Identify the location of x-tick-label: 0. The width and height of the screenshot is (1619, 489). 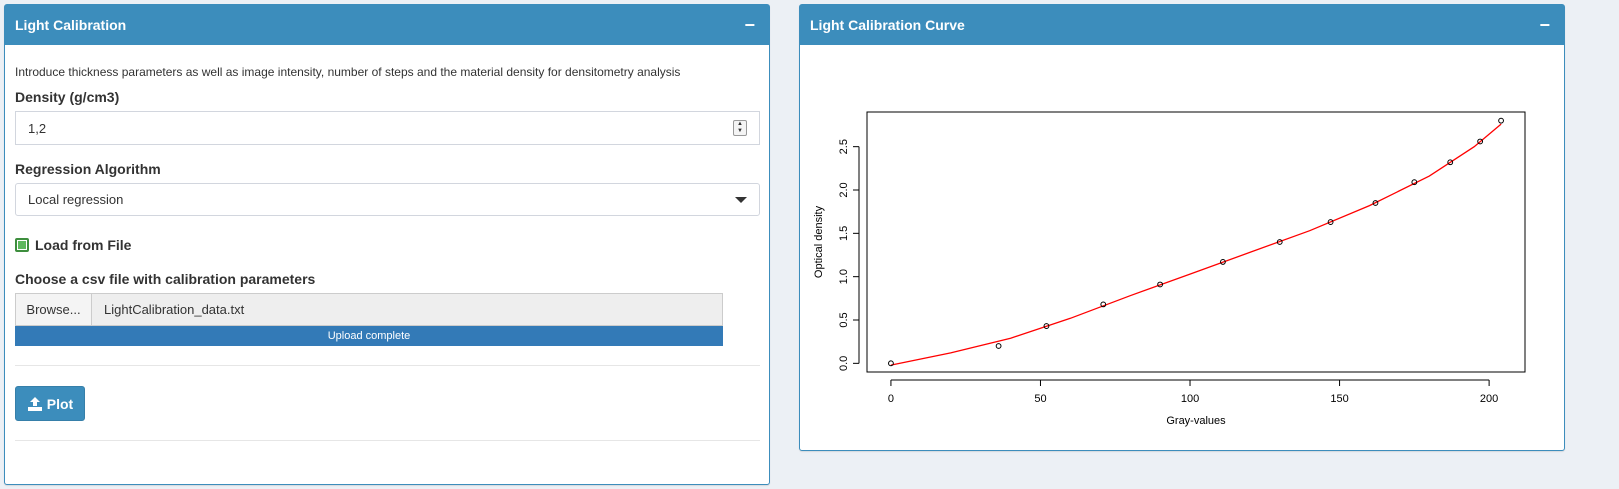
(891, 399).